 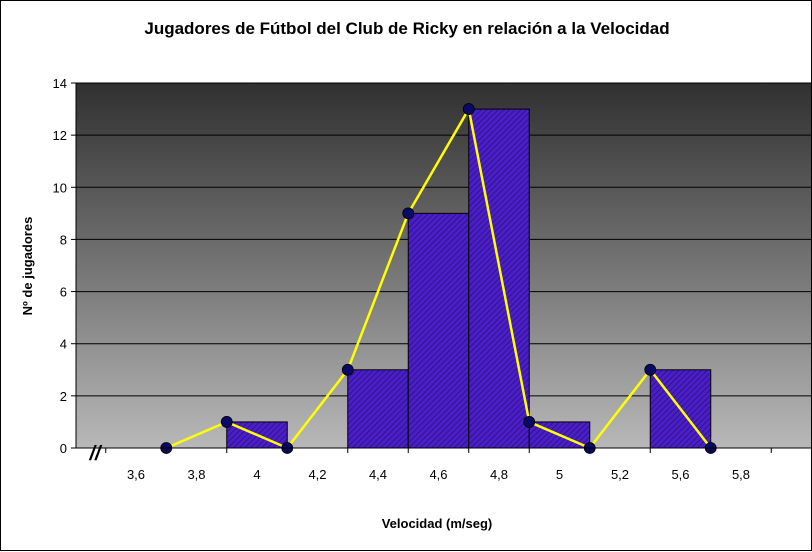 What do you see at coordinates (680, 474) in the screenshot?
I see `x-tick-label: 5,6` at bounding box center [680, 474].